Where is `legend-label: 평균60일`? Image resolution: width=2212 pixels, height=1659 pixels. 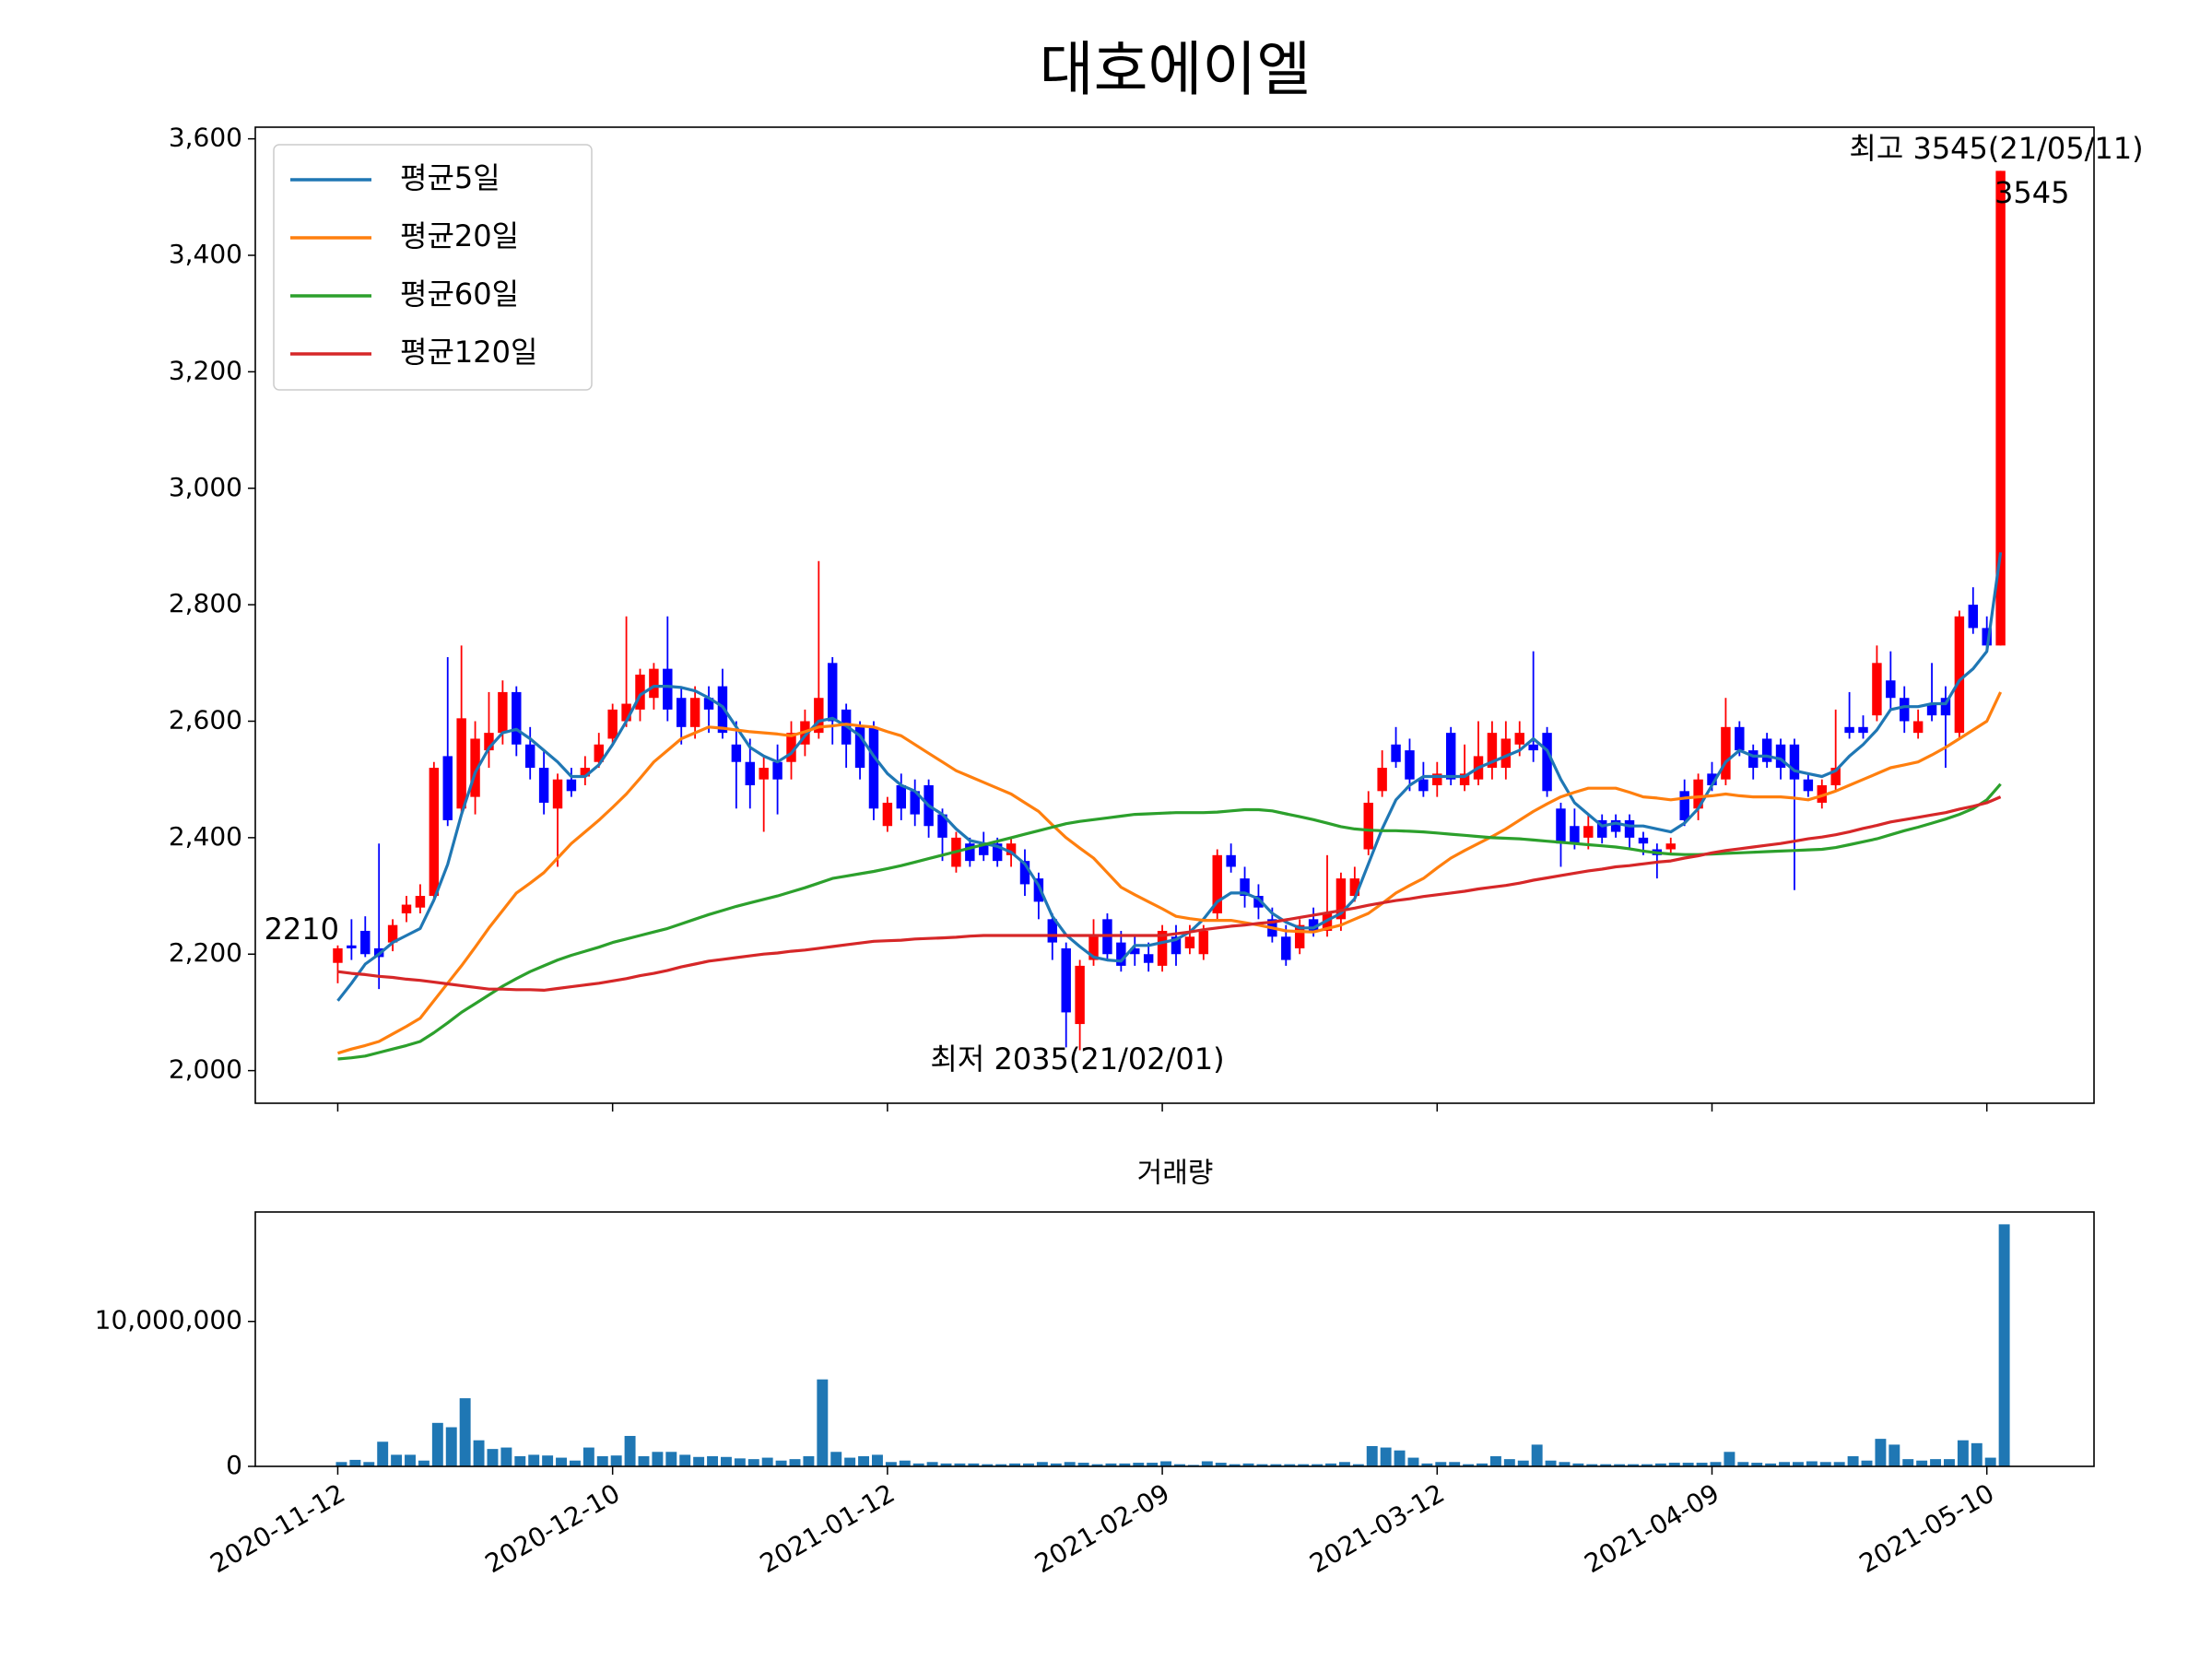
legend-label: 평균60일 is located at coordinates (459, 294).